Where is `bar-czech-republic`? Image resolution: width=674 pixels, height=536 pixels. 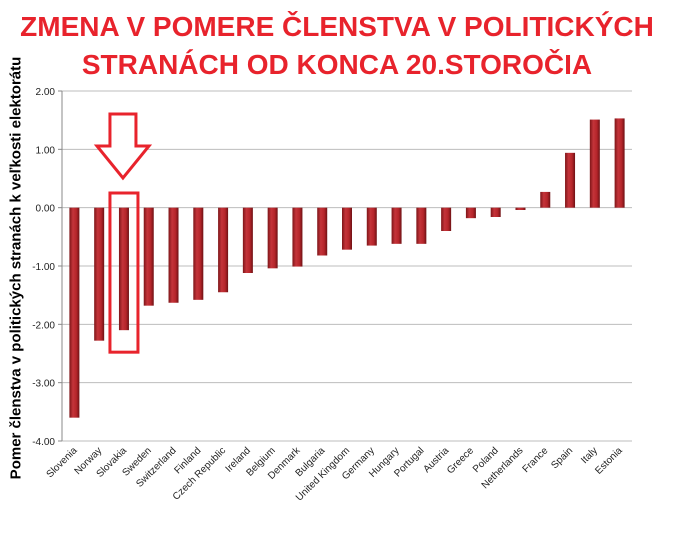 bar-czech-republic is located at coordinates (223, 250).